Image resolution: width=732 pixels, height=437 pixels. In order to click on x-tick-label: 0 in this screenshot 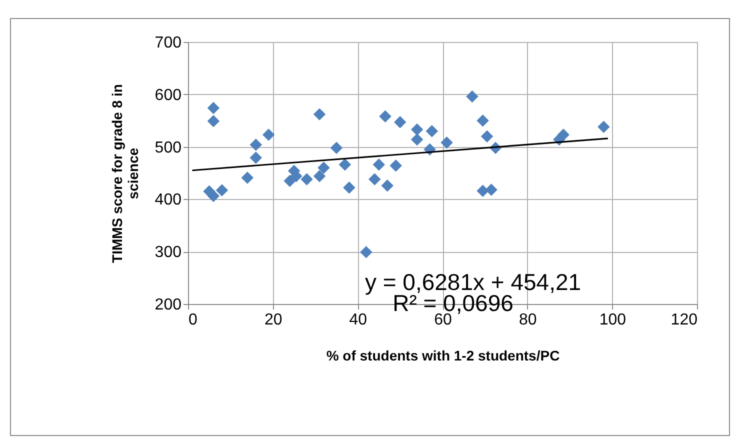, I will do `click(193, 320)`.